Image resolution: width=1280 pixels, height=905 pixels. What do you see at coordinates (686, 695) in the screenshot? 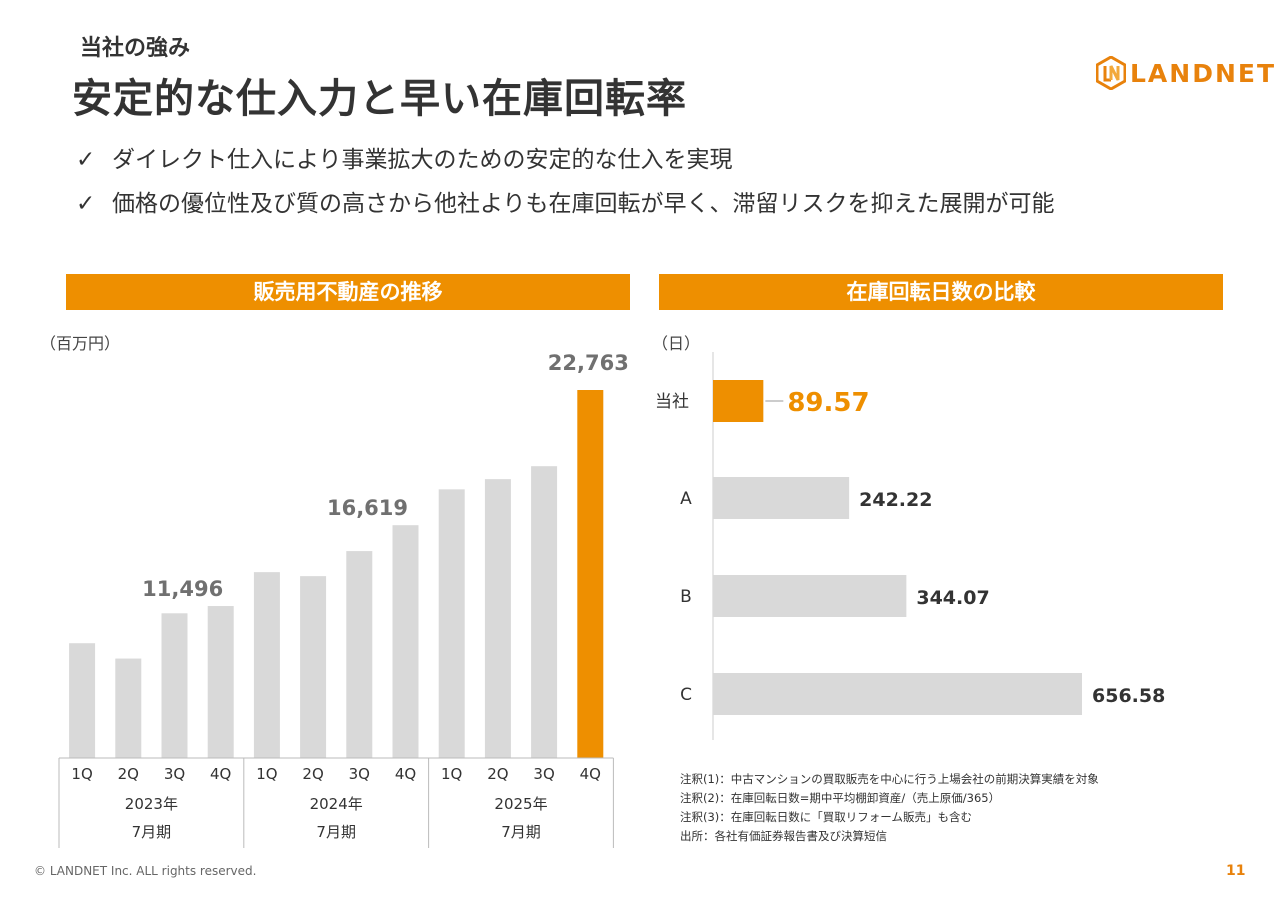
I see `y-tick-label: C` at bounding box center [686, 695].